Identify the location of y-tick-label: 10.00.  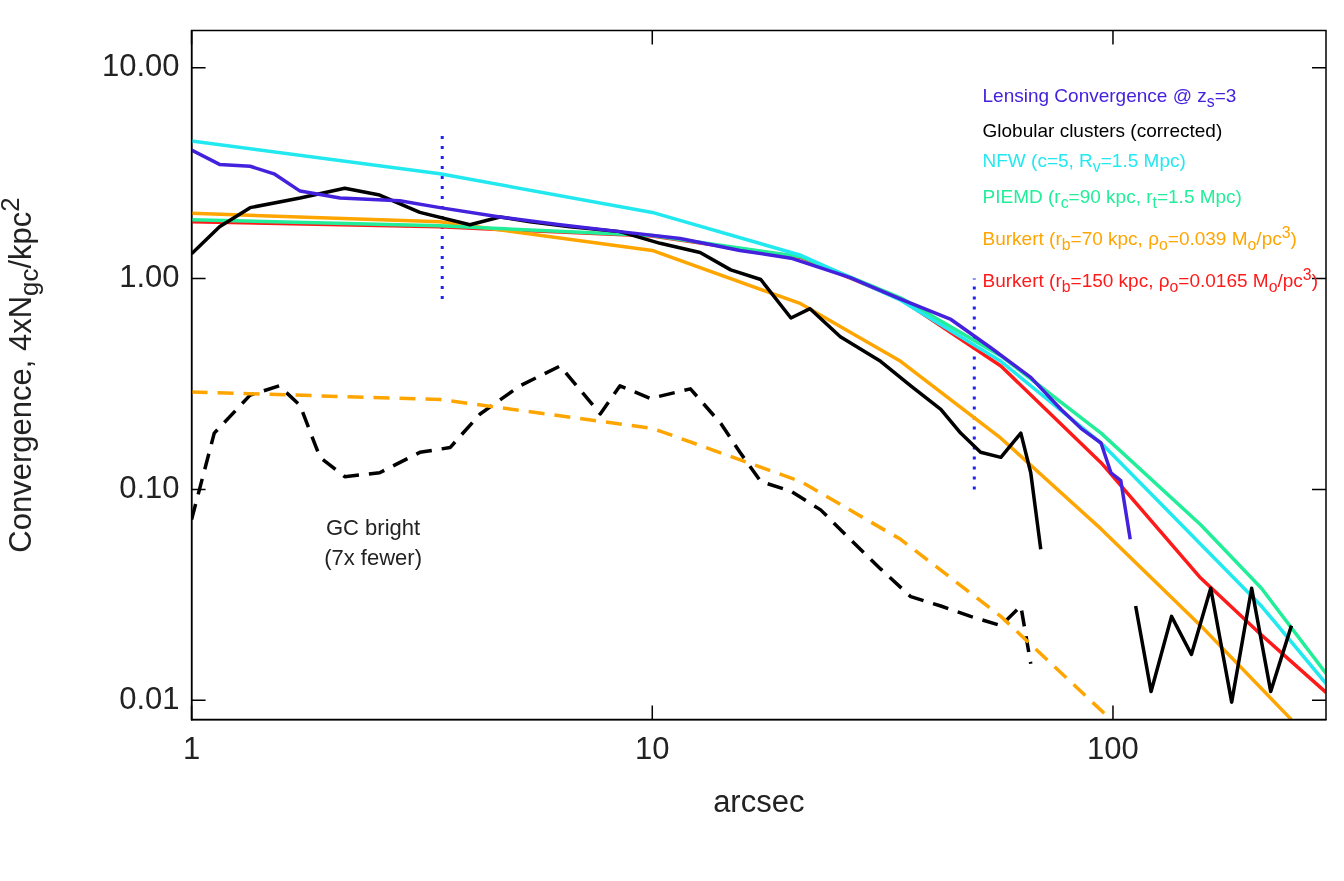
(141, 66).